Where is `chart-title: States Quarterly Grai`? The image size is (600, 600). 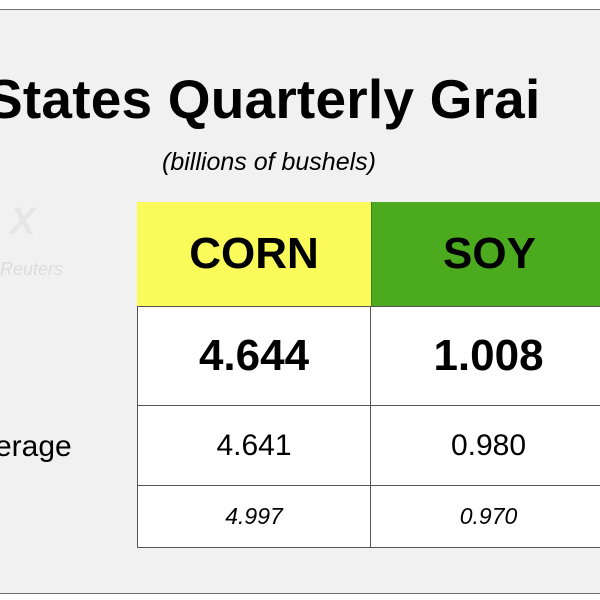
chart-title: States Quarterly Grai is located at coordinates (270, 99).